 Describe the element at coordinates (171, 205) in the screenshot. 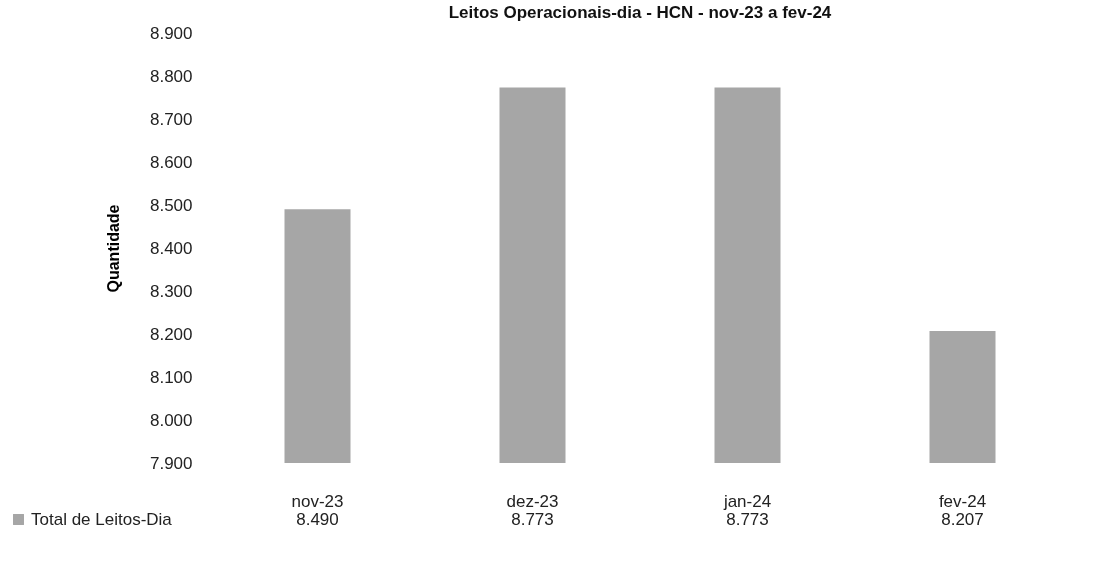

I see `y-tick-label: 8.500` at that location.